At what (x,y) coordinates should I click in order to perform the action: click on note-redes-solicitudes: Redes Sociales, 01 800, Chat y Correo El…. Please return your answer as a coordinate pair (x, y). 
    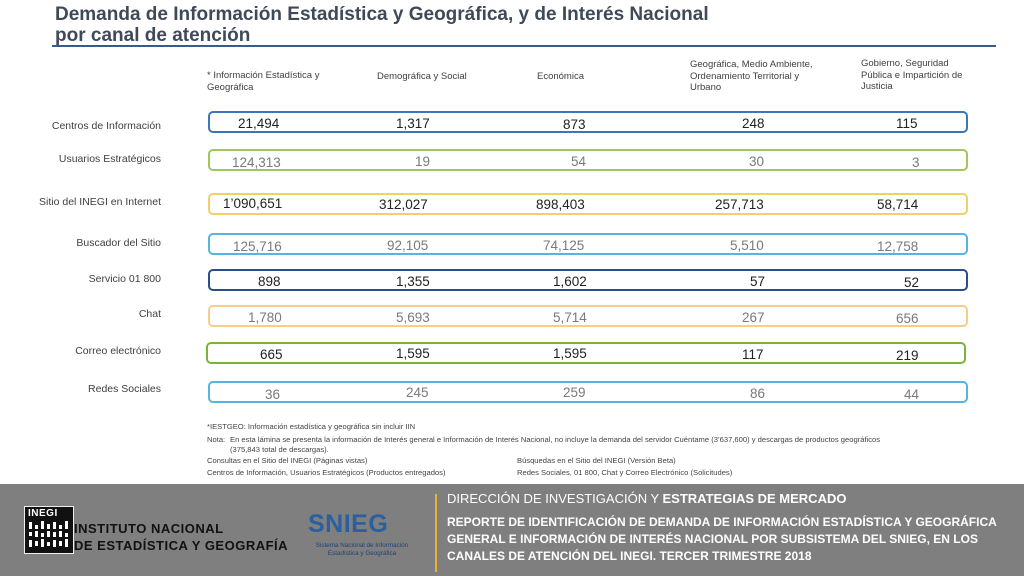
    Looking at the image, I should click on (625, 472).